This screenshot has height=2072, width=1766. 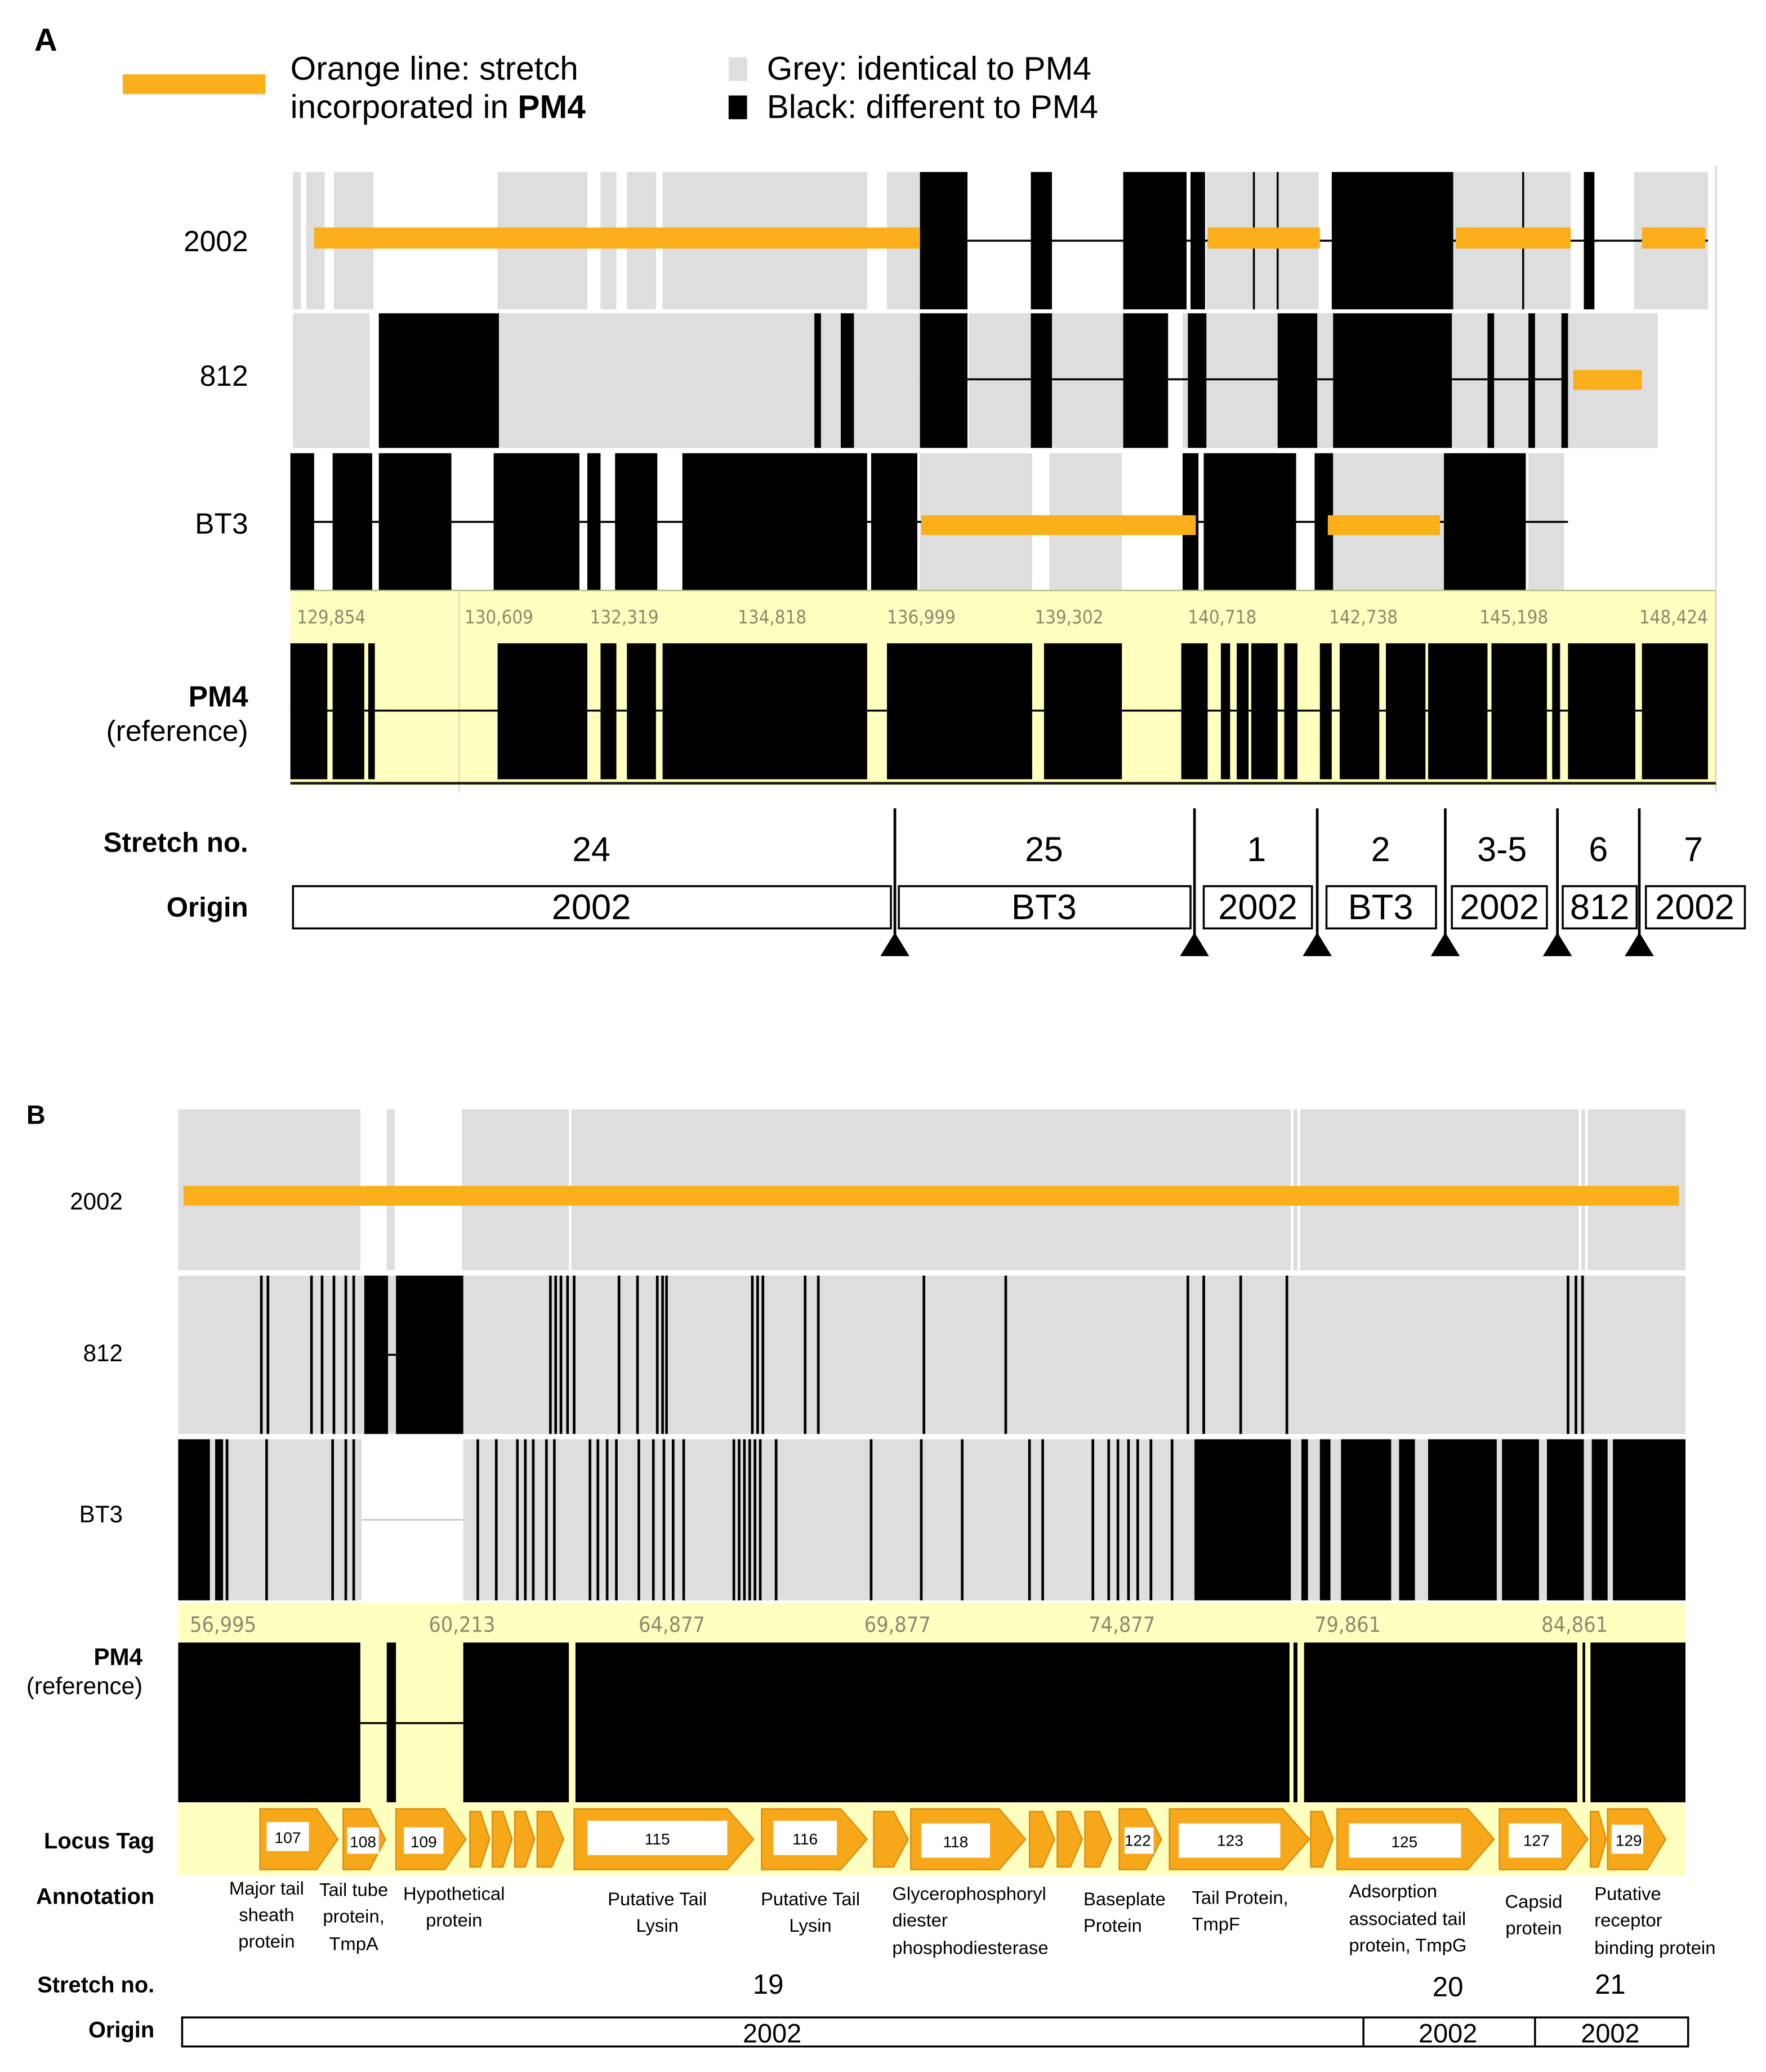 I want to click on panel-b-annotation-label: Annotation, so click(x=95, y=1896).